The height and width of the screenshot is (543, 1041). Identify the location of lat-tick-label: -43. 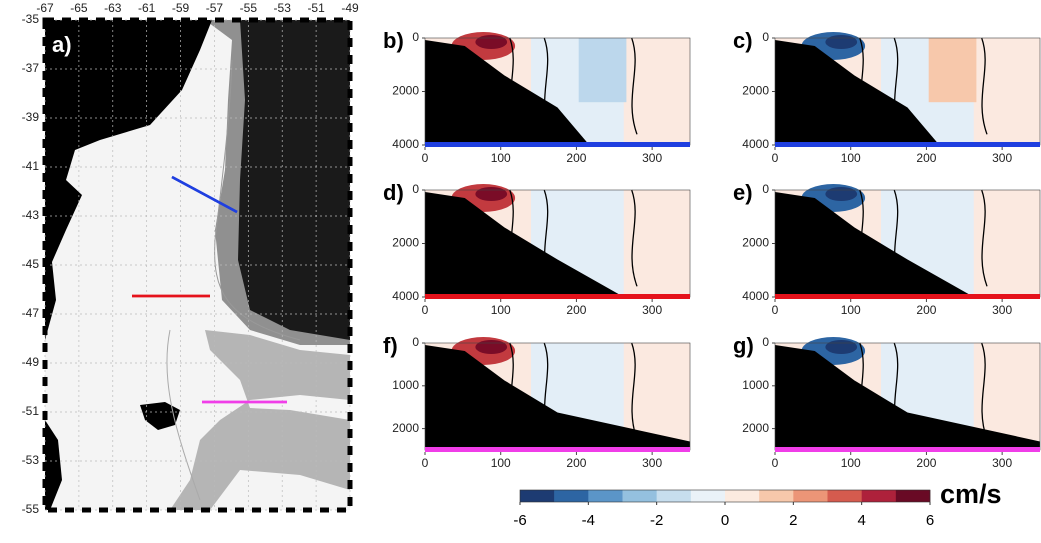
(31, 215).